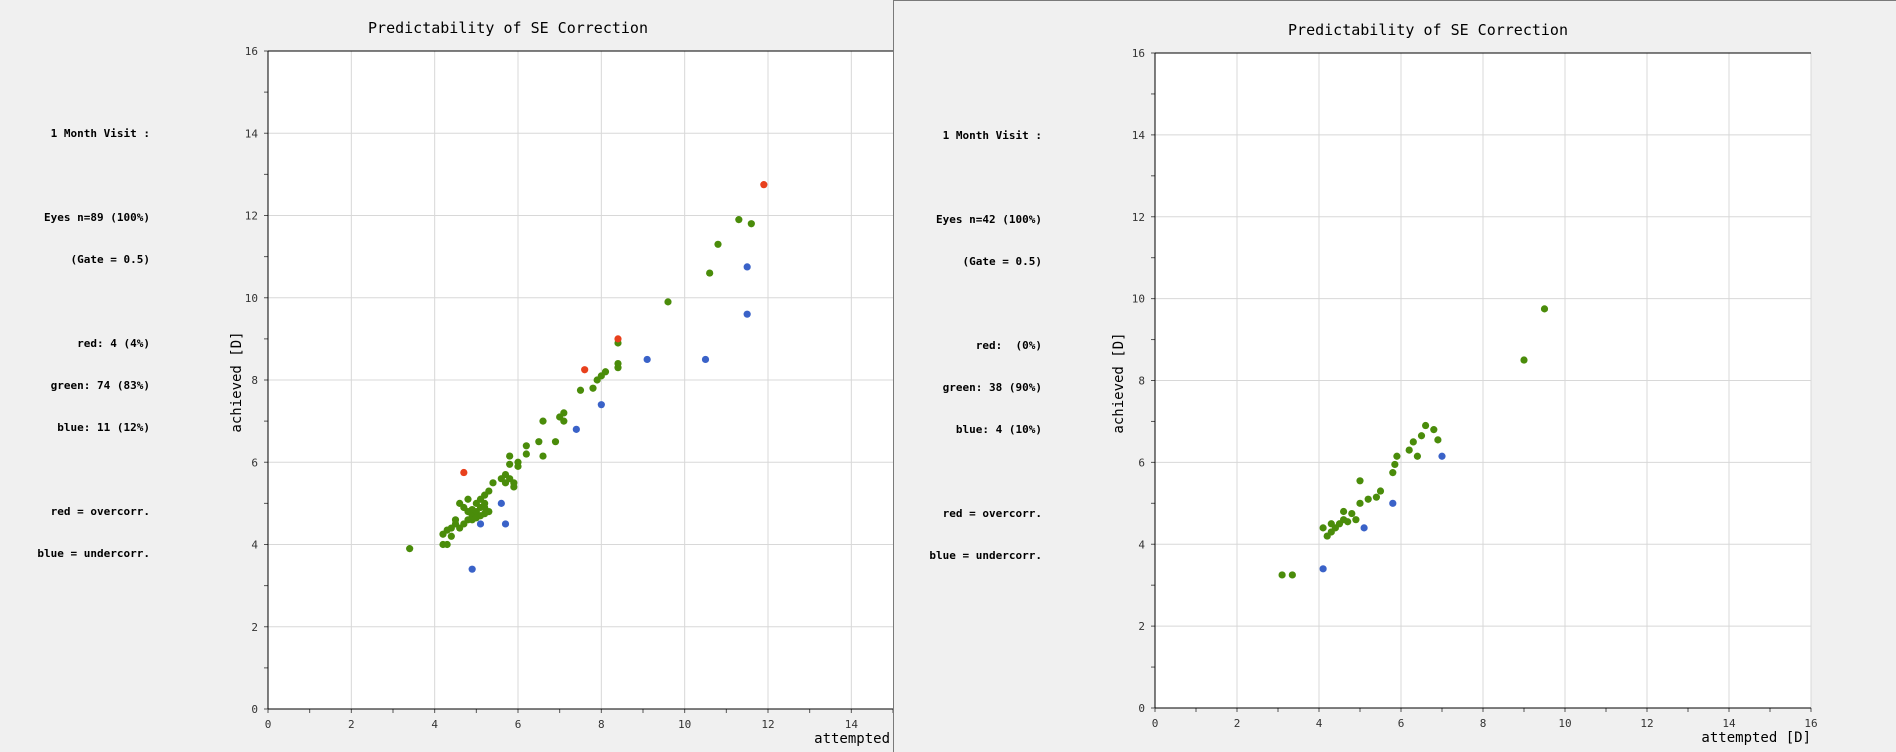 The image size is (1896, 752). I want to click on blue-count: blue: 11 (12%), so click(103, 427).